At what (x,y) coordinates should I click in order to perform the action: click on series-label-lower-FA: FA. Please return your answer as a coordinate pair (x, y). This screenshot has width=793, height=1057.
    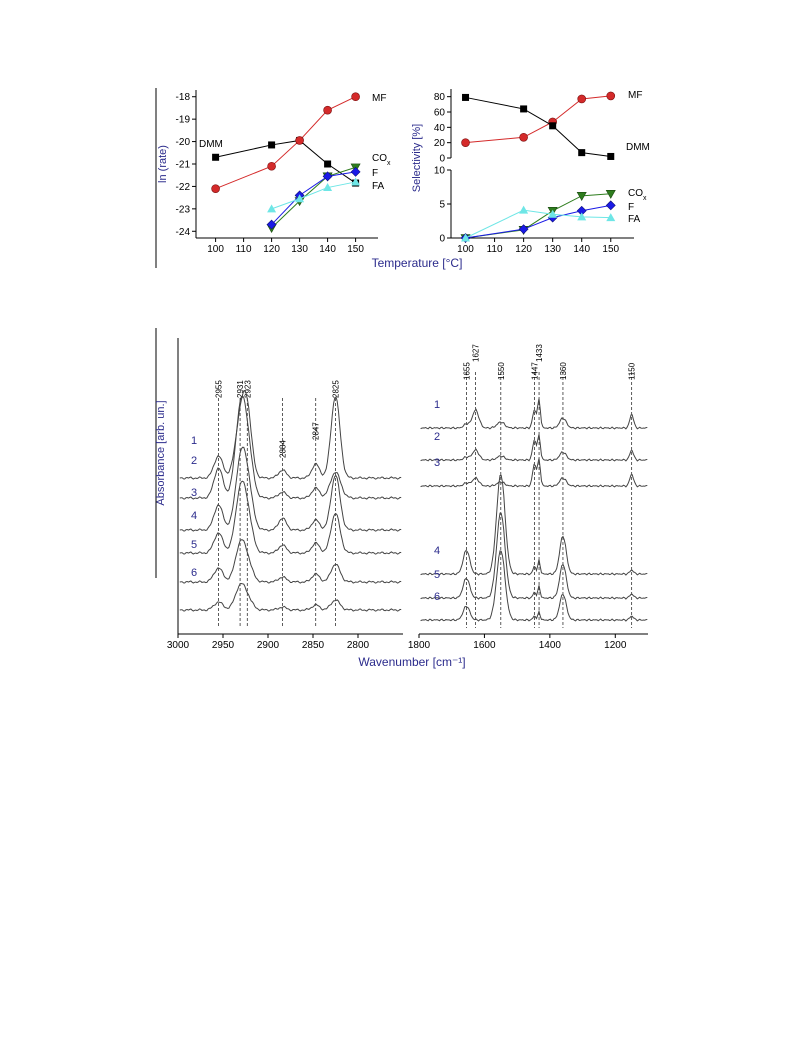
    Looking at the image, I should click on (634, 219).